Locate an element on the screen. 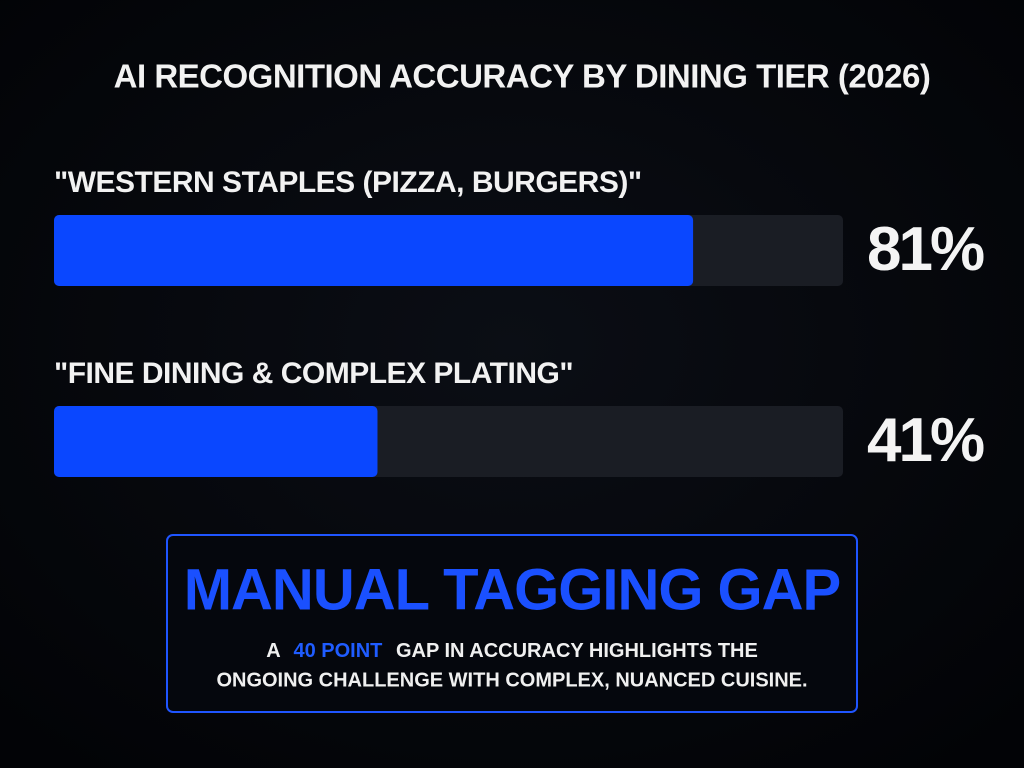 This screenshot has width=1024, height=768. value-label: 41% is located at coordinates (925, 440).